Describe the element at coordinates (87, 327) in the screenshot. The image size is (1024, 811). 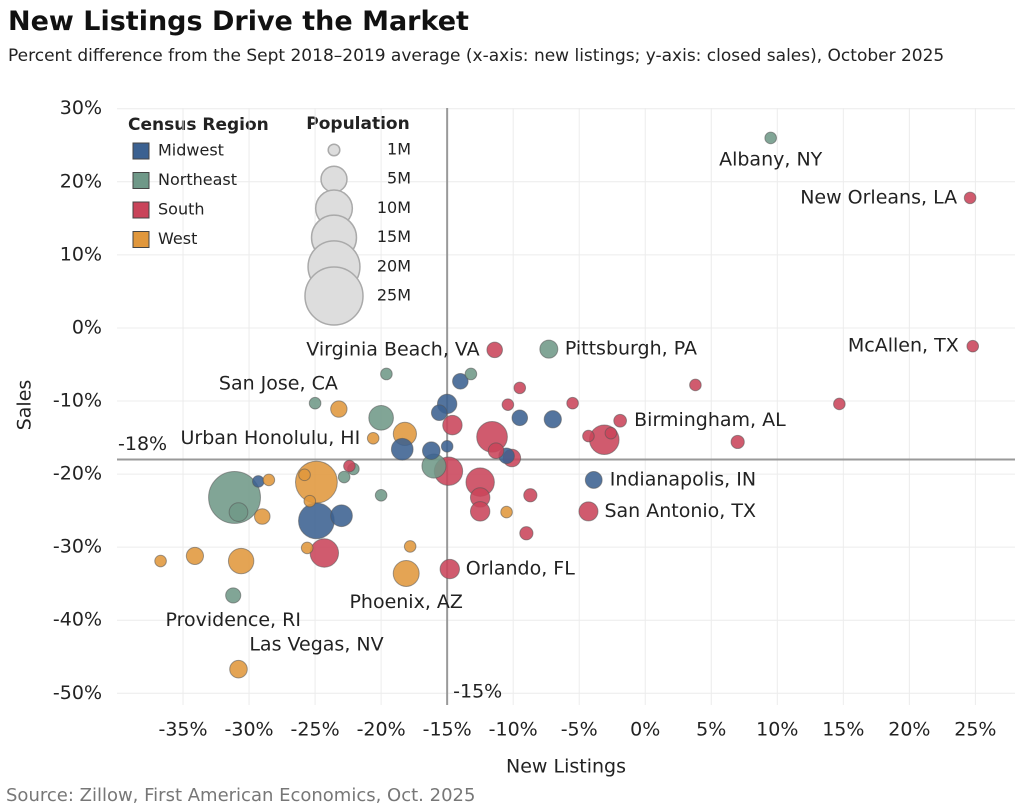
I see `y-tick-label: 0%` at that location.